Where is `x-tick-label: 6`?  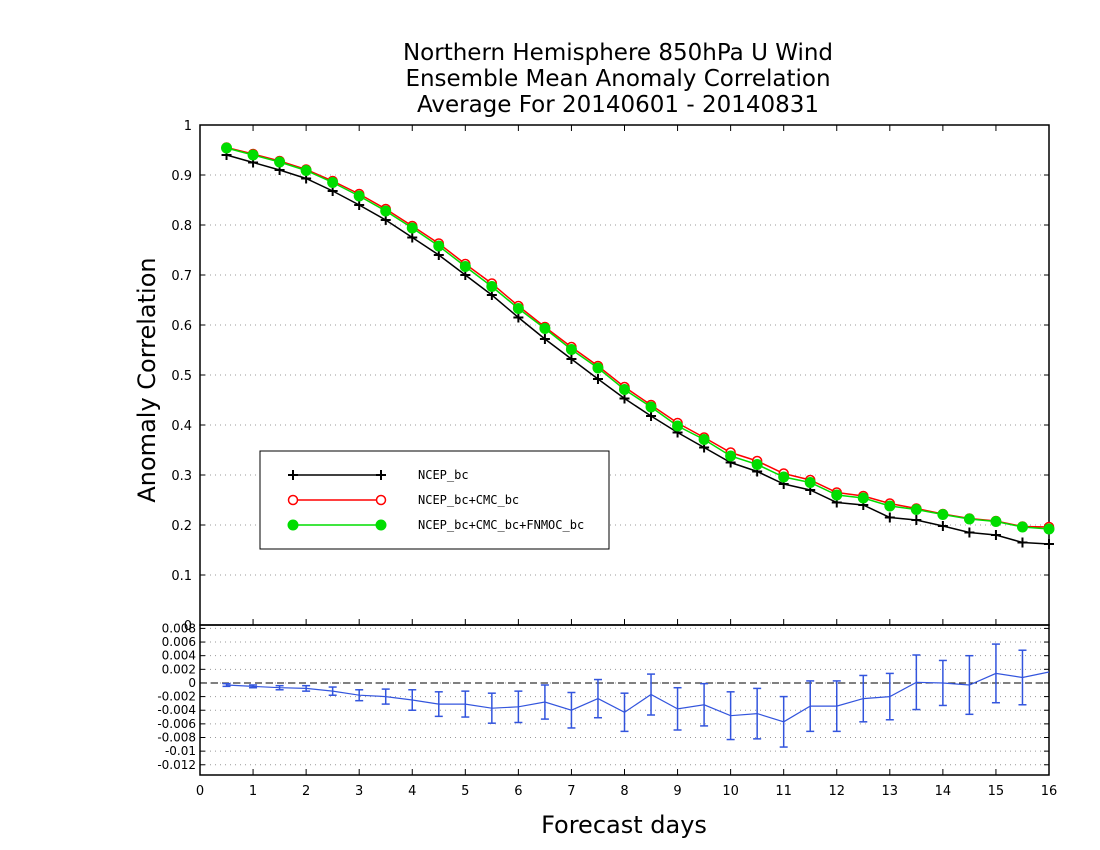 x-tick-label: 6 is located at coordinates (518, 791).